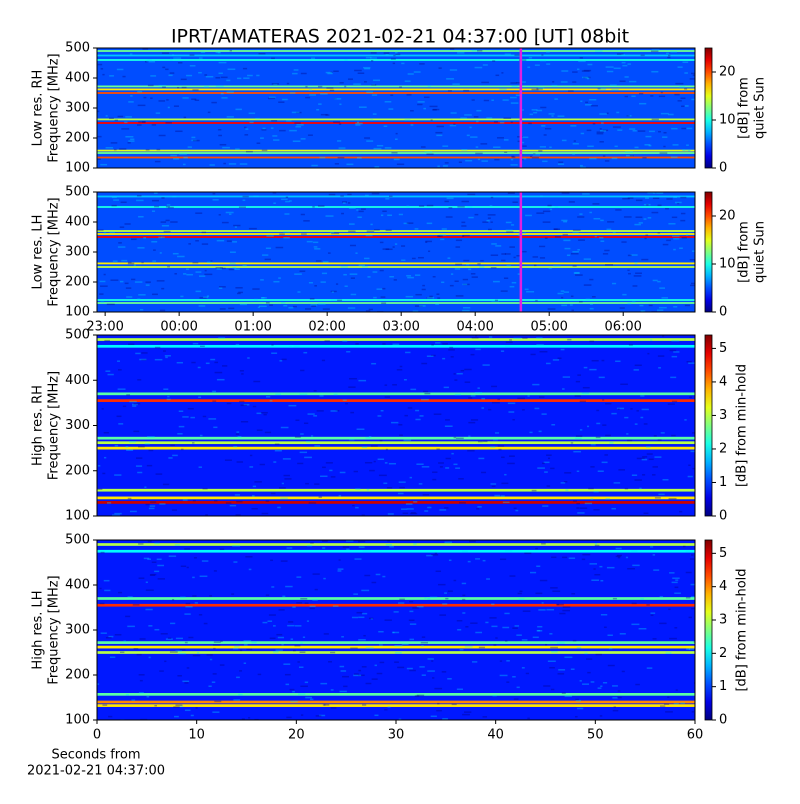 Image resolution: width=800 pixels, height=804 pixels. I want to click on y-tick-label: 300, so click(77, 108).